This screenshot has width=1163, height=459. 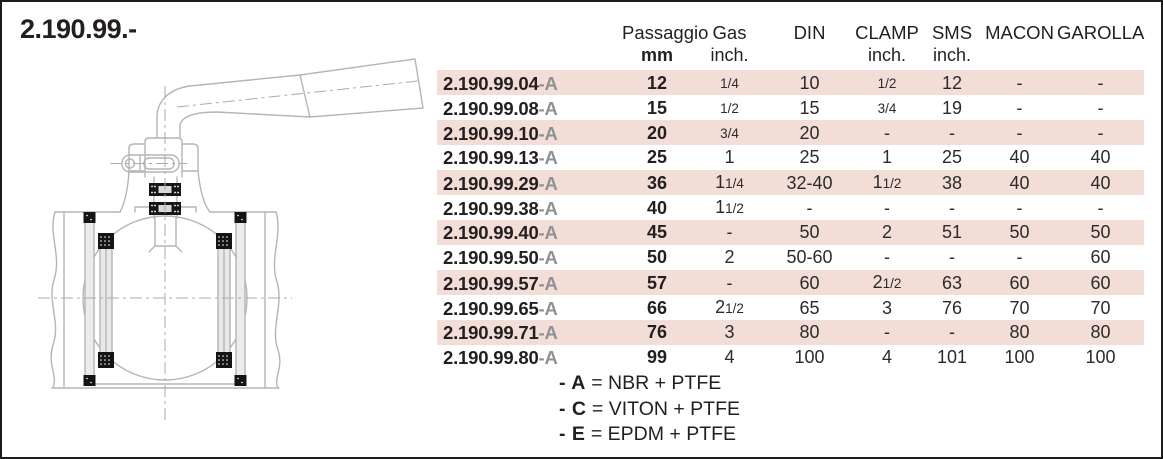 What do you see at coordinates (1100, 232) in the screenshot?
I see `cell-garolla: 50` at bounding box center [1100, 232].